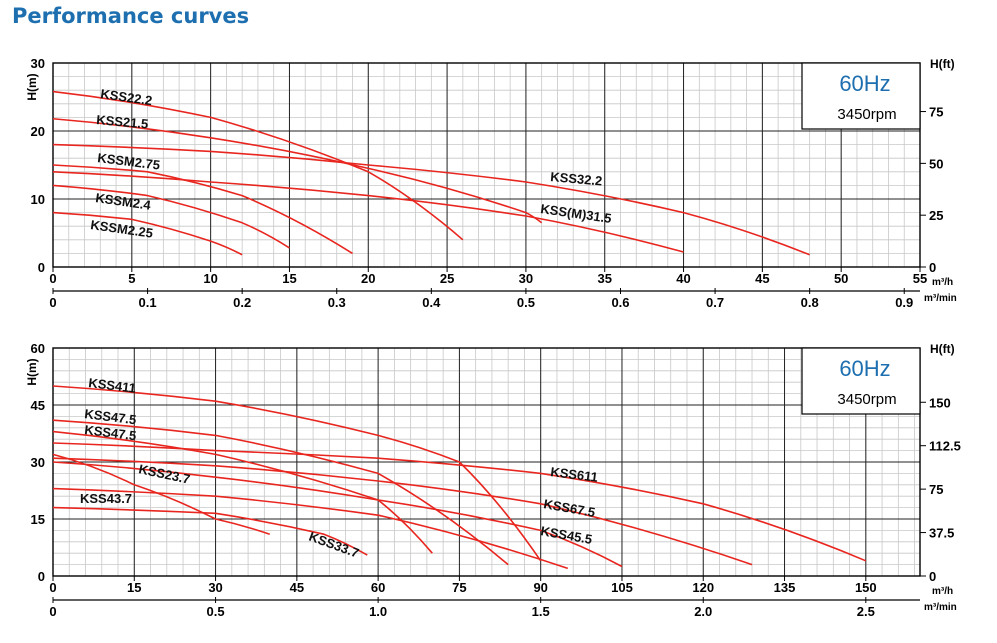  Describe the element at coordinates (936, 163) in the screenshot. I see `chart1-y-right-tick-label: 50` at that location.